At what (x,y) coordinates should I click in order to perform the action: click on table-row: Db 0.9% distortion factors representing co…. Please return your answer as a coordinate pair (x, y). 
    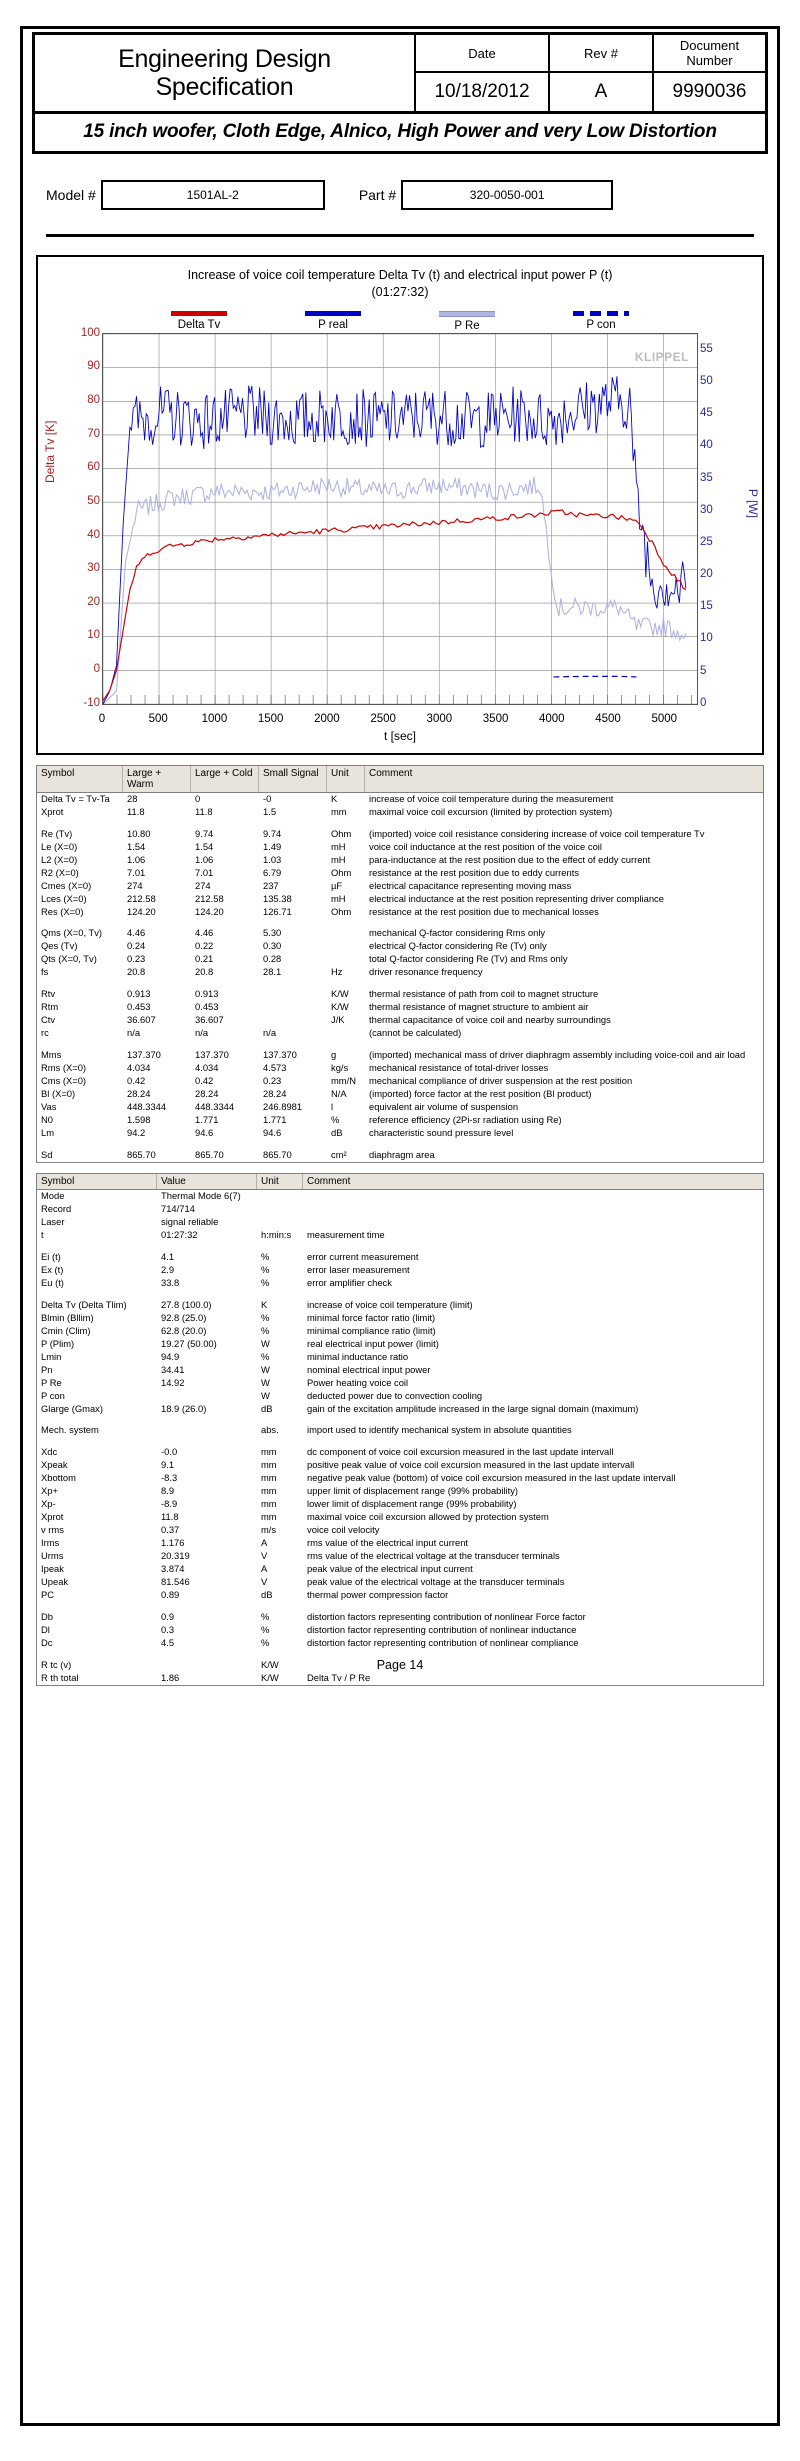
    Looking at the image, I should click on (400, 1617).